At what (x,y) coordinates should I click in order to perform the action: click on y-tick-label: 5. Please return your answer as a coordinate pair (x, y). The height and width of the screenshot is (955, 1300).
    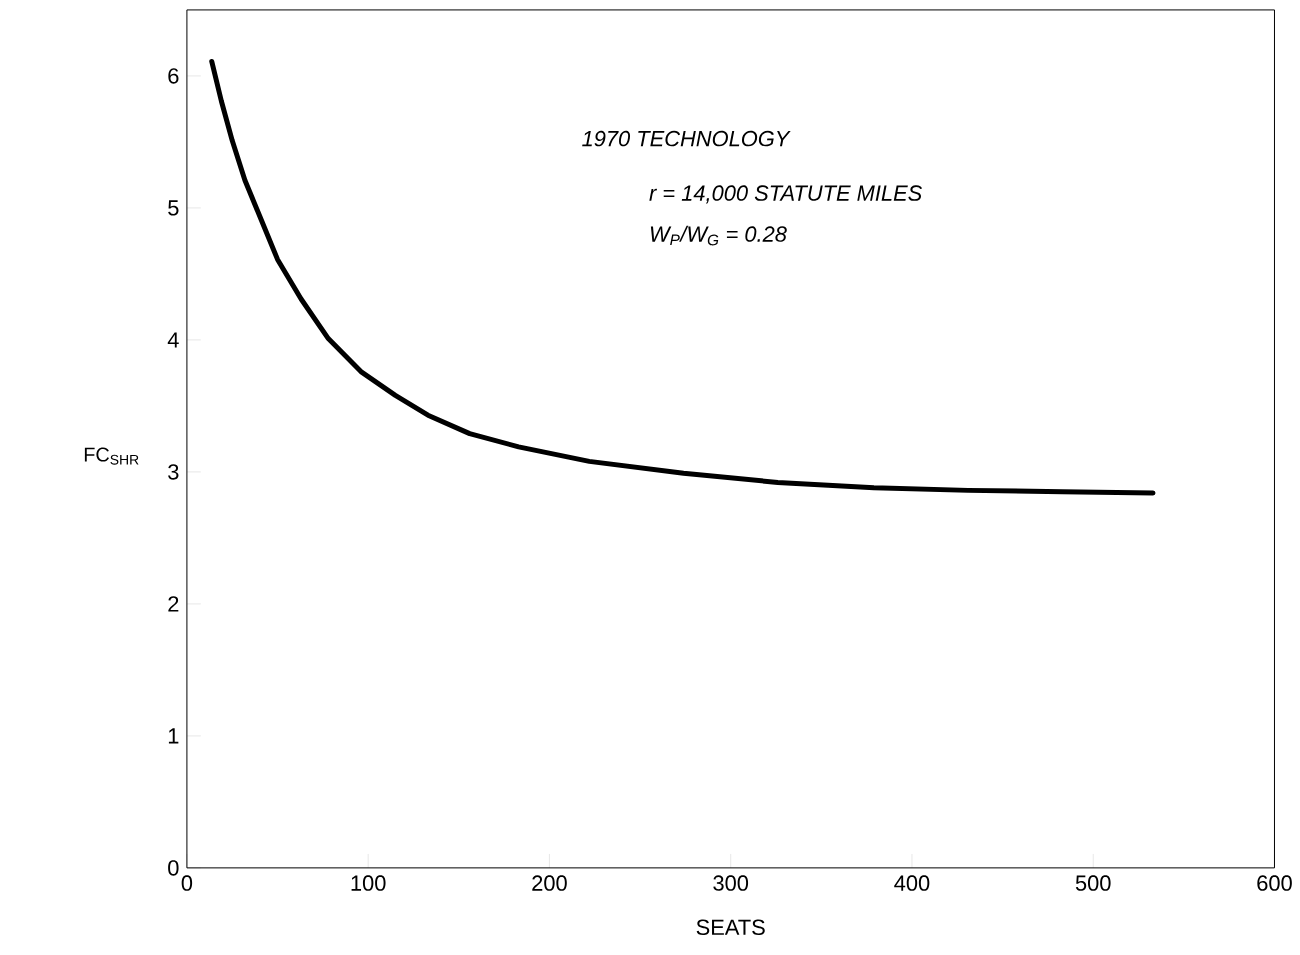
    Looking at the image, I should click on (173, 208).